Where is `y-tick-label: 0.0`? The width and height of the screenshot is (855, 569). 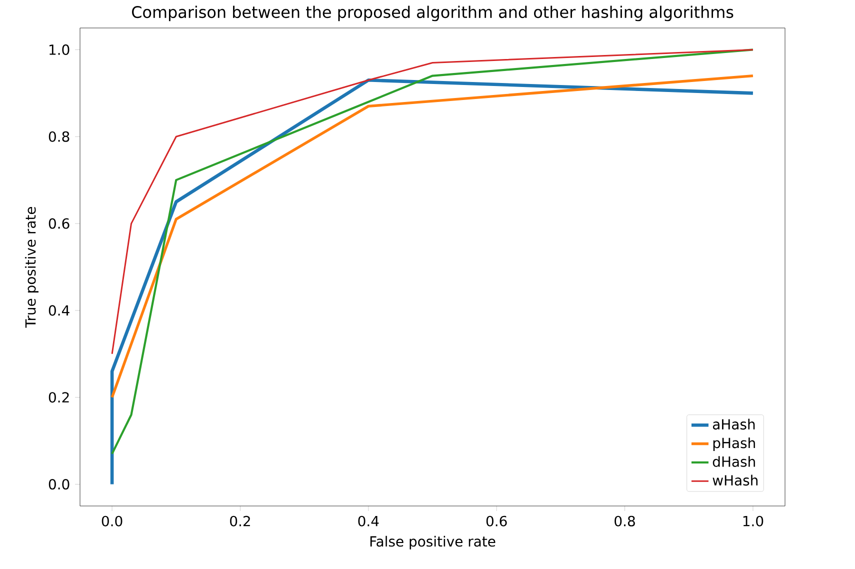 y-tick-label: 0.0 is located at coordinates (59, 484).